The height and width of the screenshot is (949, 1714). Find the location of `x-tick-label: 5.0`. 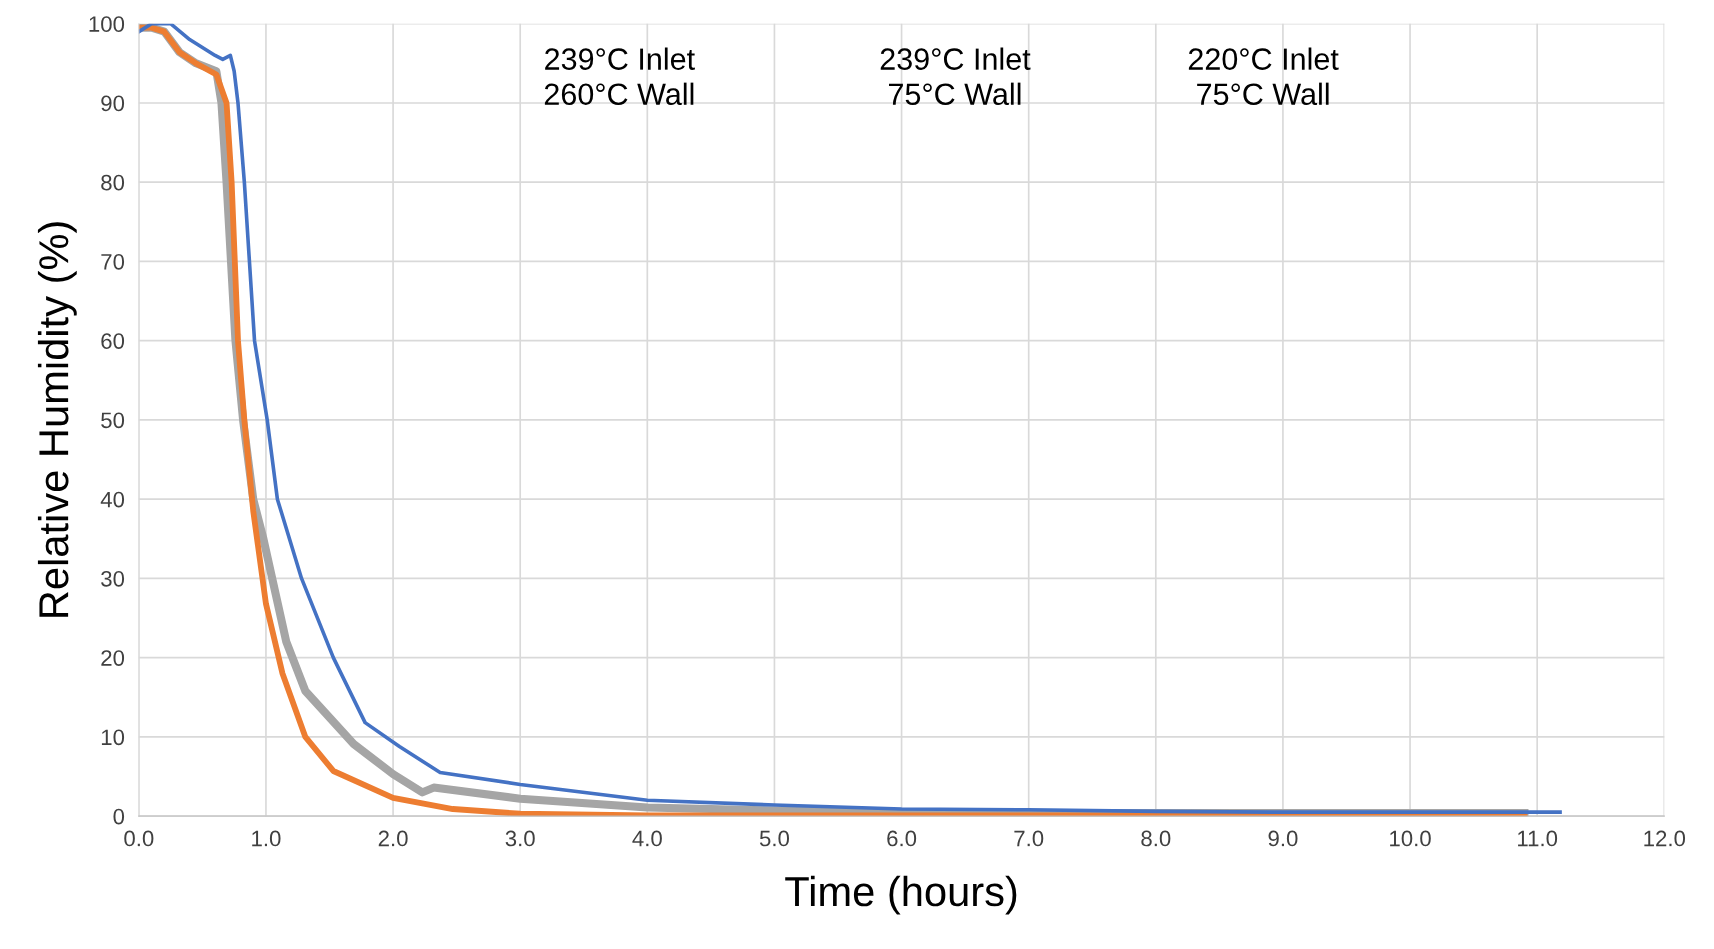

x-tick-label: 5.0 is located at coordinates (774, 838).